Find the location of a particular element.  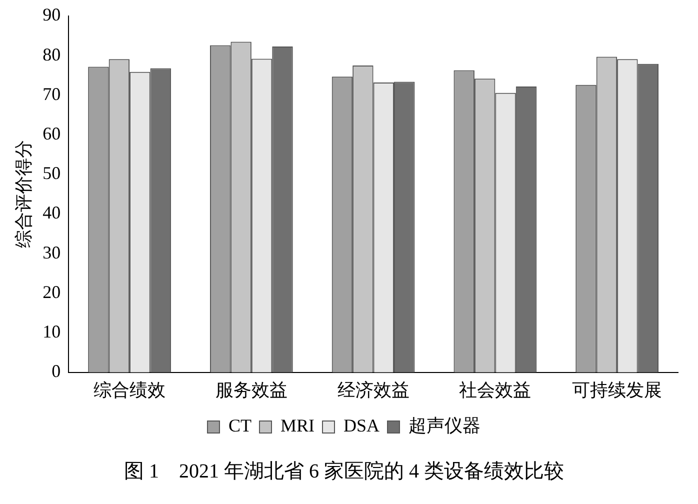

x-tick-label: 服务效益 is located at coordinates (251, 390).